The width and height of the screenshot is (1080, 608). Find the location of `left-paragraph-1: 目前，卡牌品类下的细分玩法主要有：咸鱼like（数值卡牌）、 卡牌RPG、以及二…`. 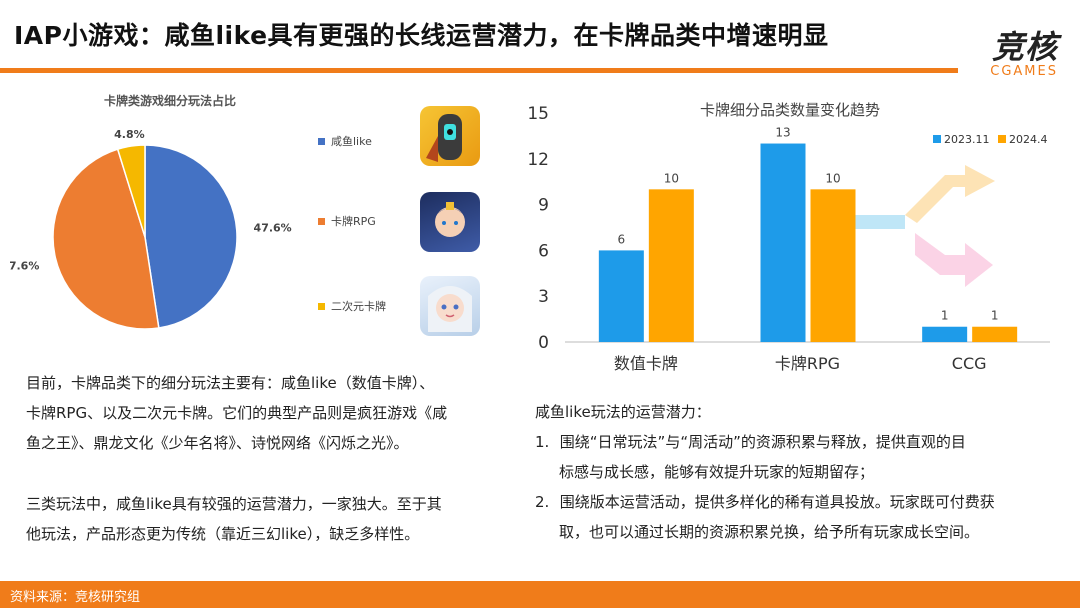

left-paragraph-1: 目前，卡牌品类下的细分玩法主要有：咸鱼like（数值卡牌）、 卡牌RPG、以及二… is located at coordinates (271, 413).